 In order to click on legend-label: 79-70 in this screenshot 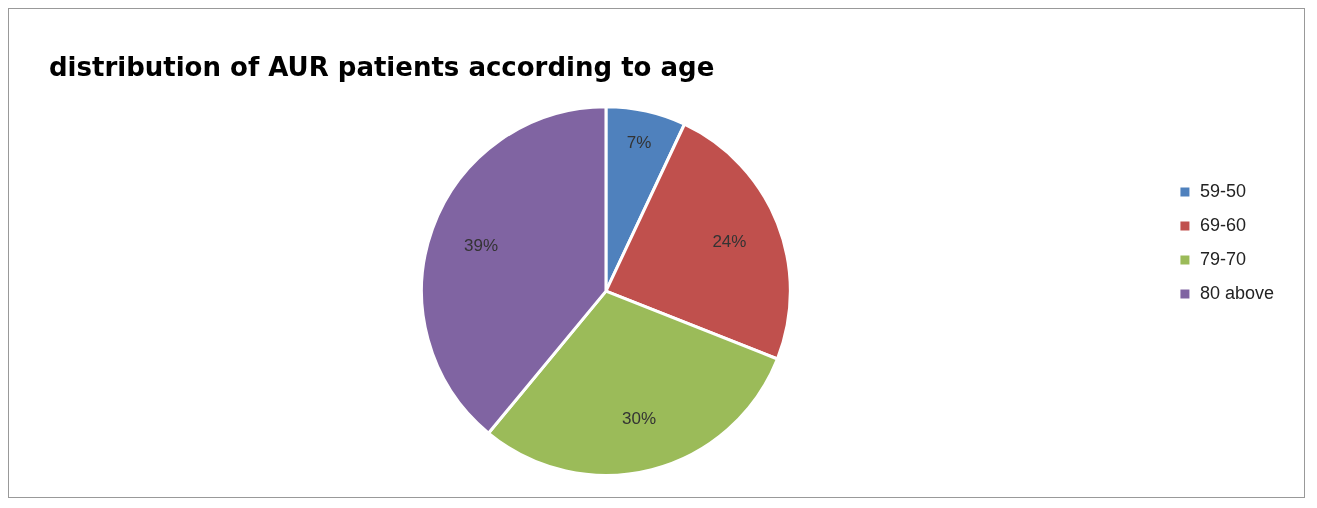, I will do `click(1222, 258)`.